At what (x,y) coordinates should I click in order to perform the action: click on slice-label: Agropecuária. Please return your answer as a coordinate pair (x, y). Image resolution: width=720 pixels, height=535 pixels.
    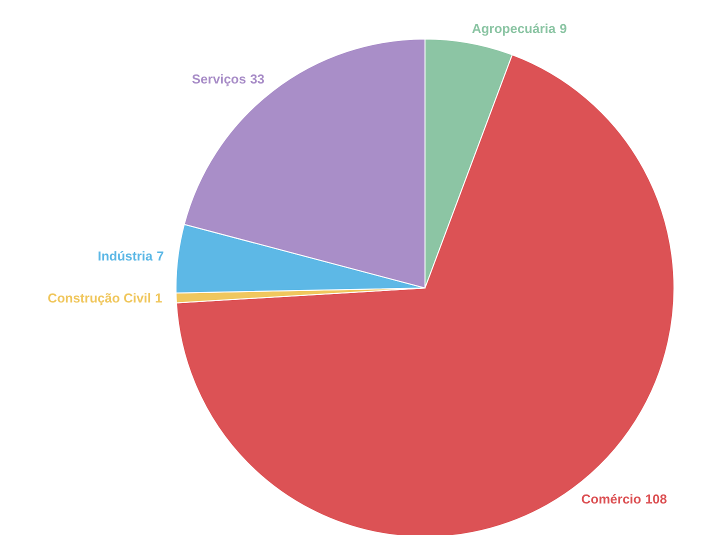
    Looking at the image, I should click on (514, 28).